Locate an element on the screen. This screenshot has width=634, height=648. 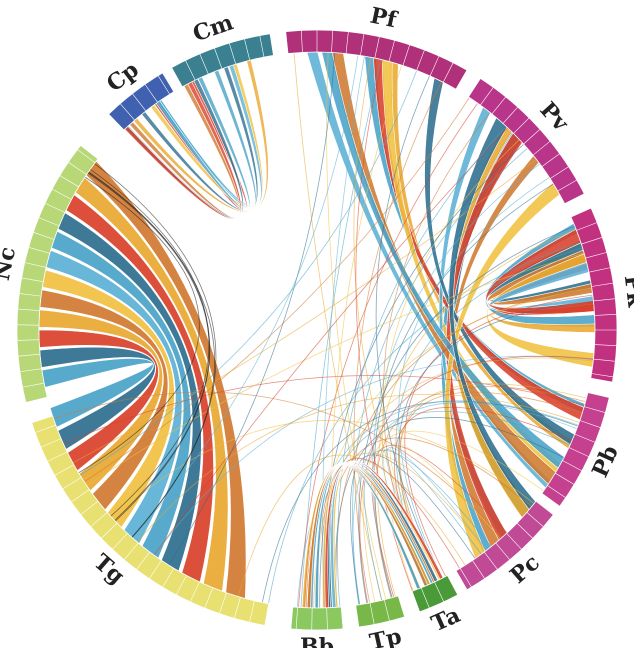
segment-arc-ta is located at coordinates (435, 593).